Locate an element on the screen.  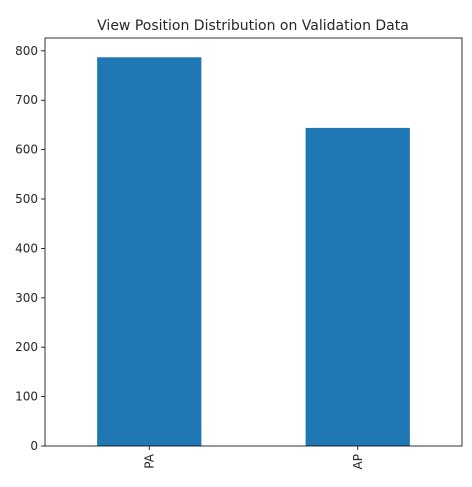
y-tick-label: 300 is located at coordinates (26, 298).